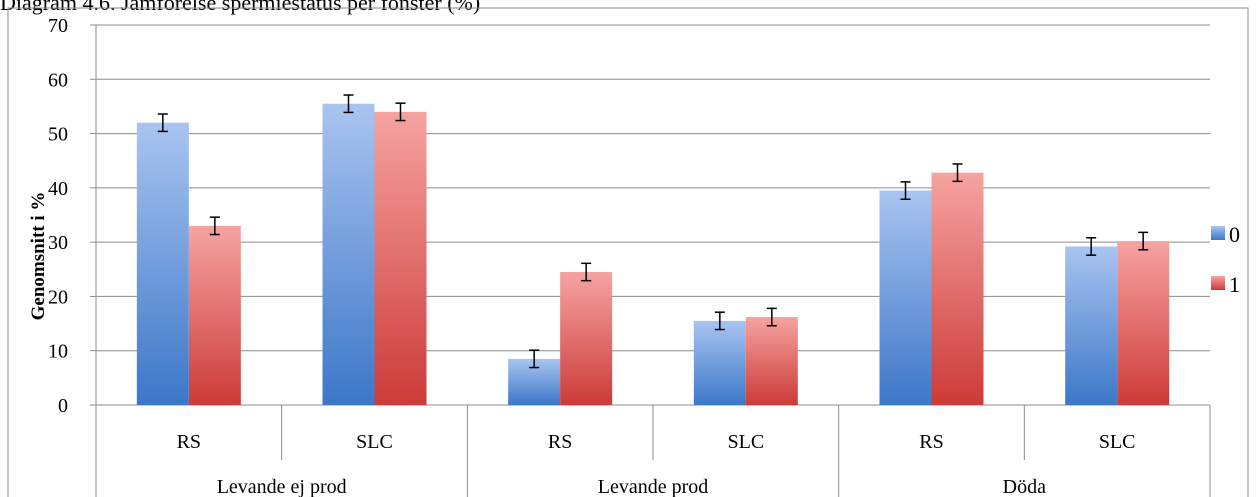 This screenshot has width=1257, height=497. I want to click on y-axis: 0 10 20 30 40 50 60 70, so click(72, 256).